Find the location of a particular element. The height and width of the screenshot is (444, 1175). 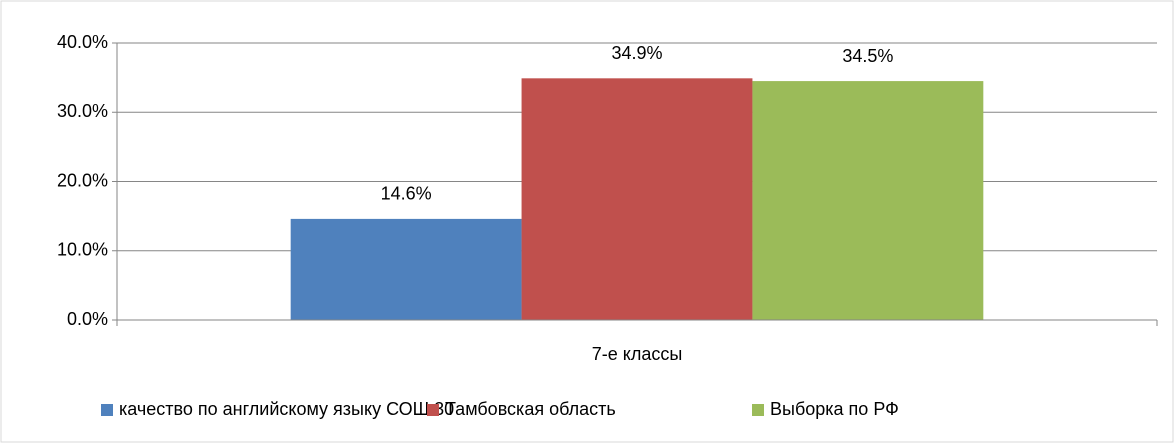

value-label: 14.6% is located at coordinates (406, 194).